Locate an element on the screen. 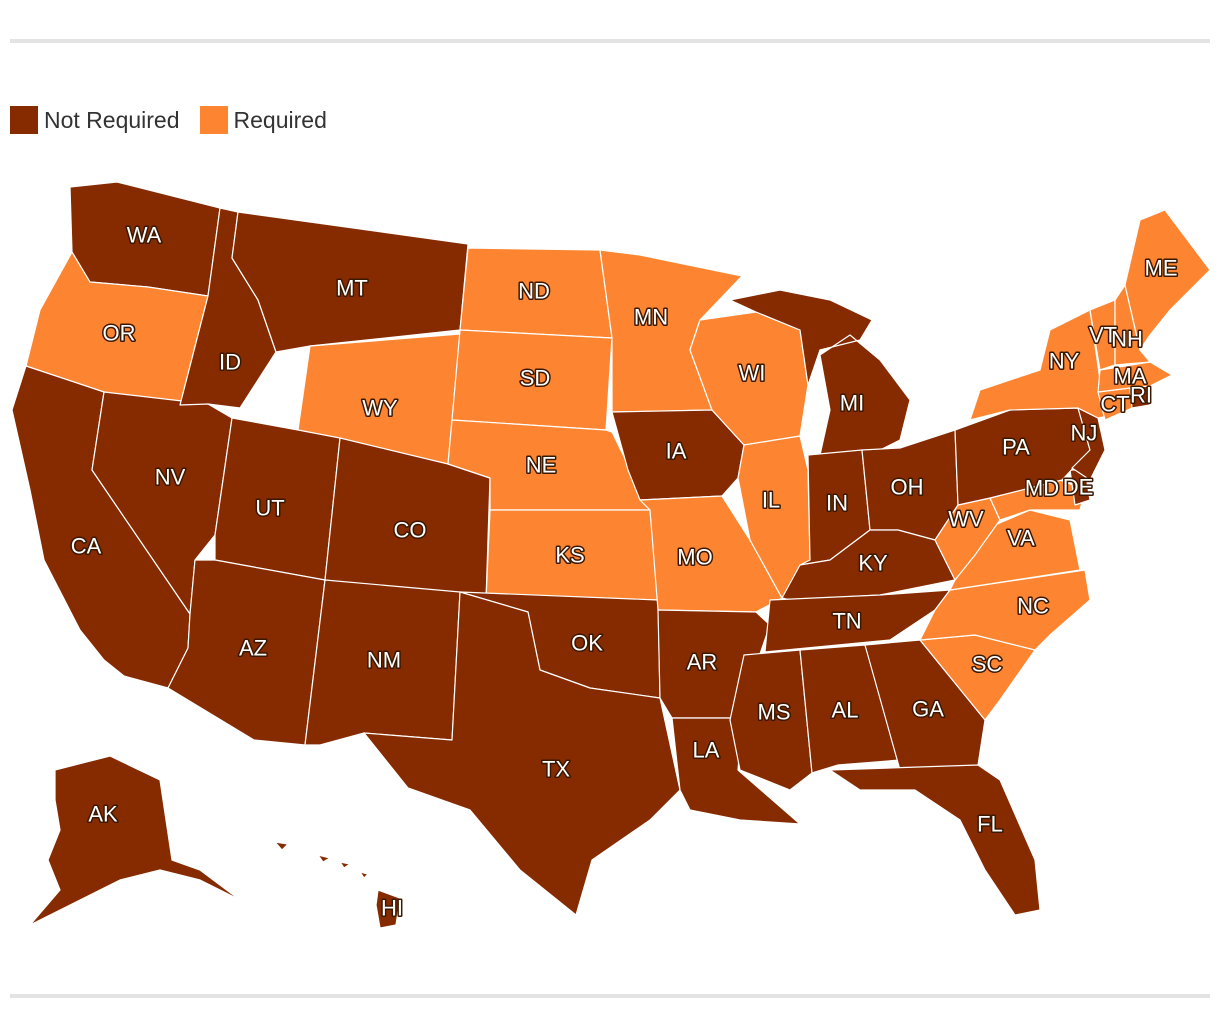  state-label-me: ME is located at coordinates (1161, 268).